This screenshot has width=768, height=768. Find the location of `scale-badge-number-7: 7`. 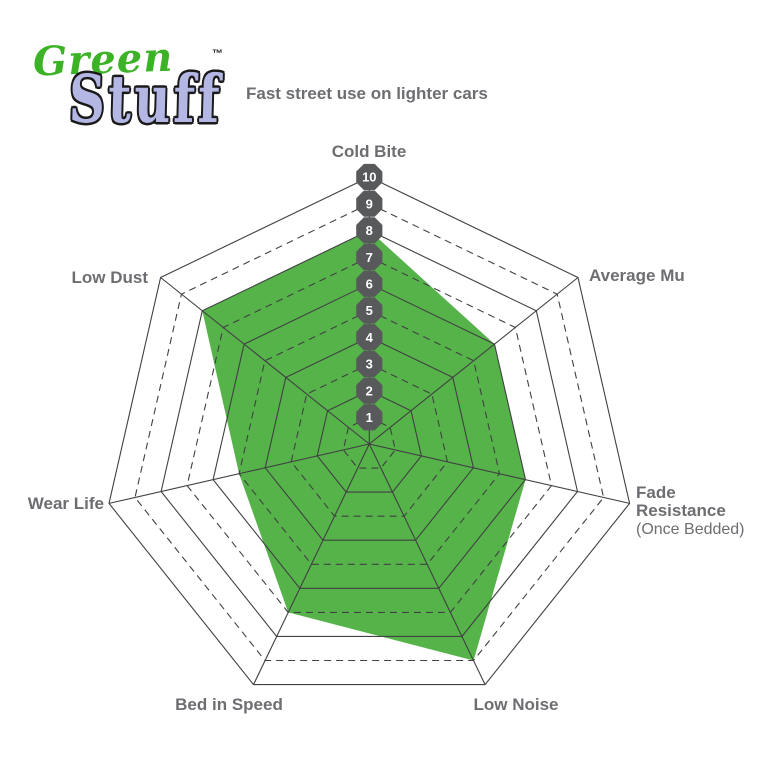

scale-badge-number-7: 7 is located at coordinates (369, 257).